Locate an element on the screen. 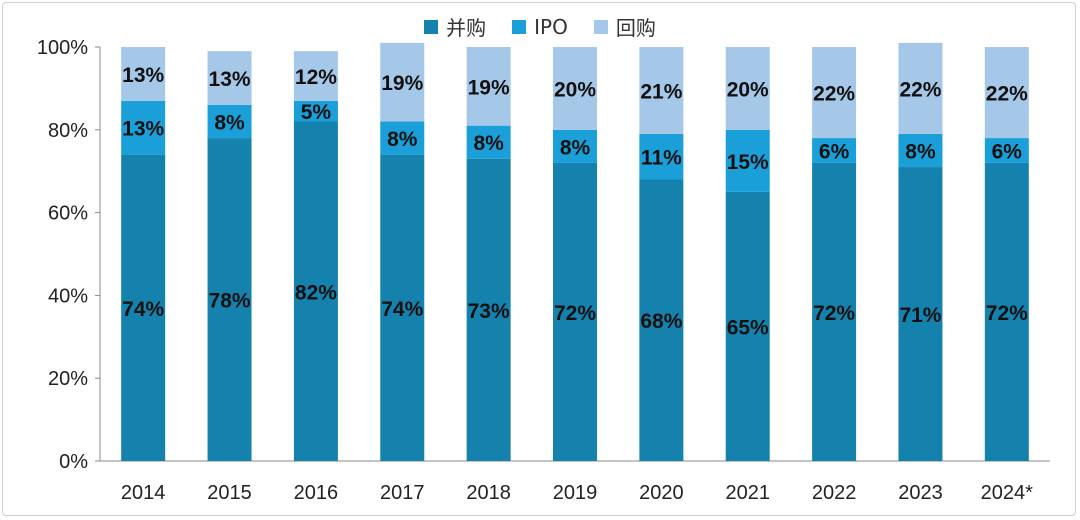  x-tick-label: 2015 is located at coordinates (229, 493).